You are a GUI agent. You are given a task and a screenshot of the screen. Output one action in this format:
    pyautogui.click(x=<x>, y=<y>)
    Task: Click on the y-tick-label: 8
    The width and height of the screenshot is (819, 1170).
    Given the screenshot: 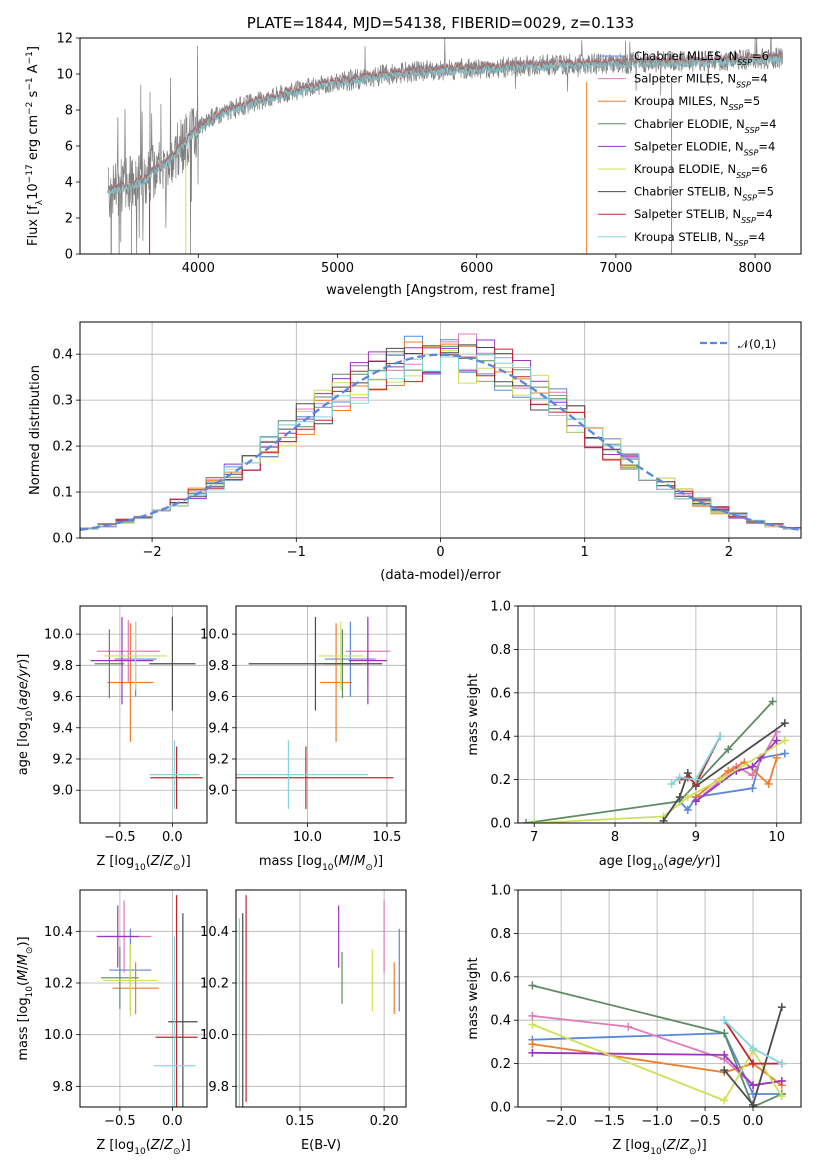 What is the action you would take?
    pyautogui.click(x=69, y=111)
    